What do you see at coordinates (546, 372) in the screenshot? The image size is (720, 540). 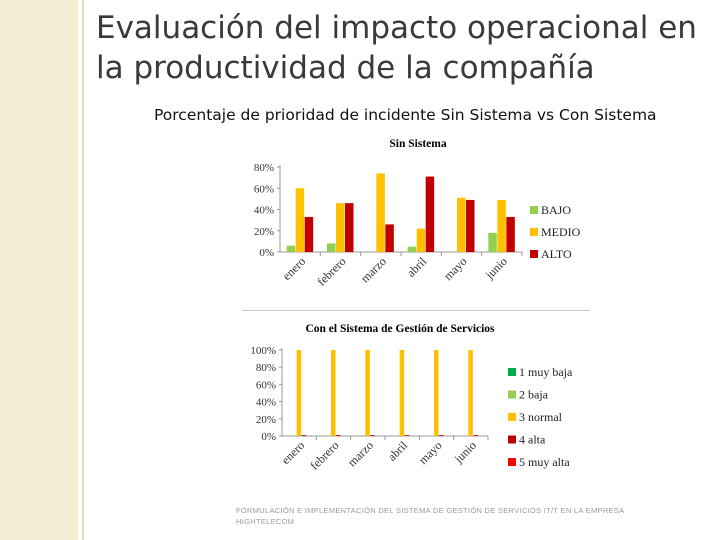 I see `legend-label-1-muy-baja: 1 muy baja` at bounding box center [546, 372].